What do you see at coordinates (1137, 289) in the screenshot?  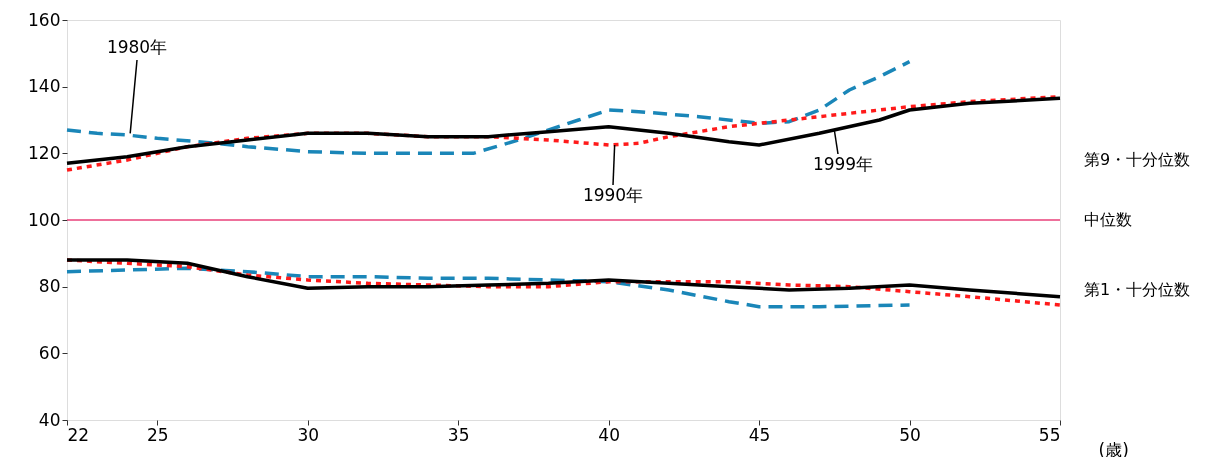 I see `text: 第1・十分位数` at bounding box center [1137, 289].